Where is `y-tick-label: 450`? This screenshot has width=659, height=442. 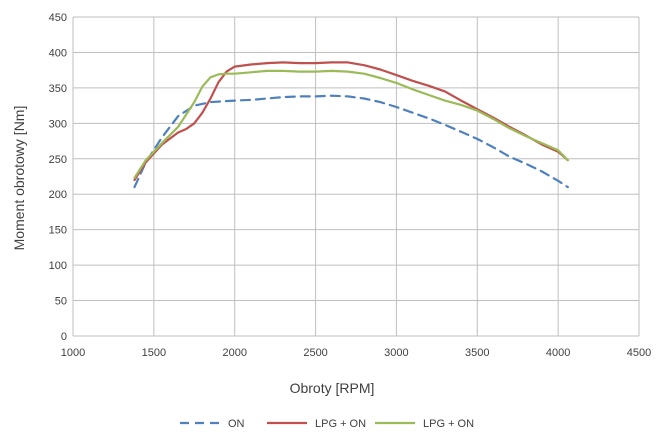 y-tick-label: 450 is located at coordinates (58, 18).